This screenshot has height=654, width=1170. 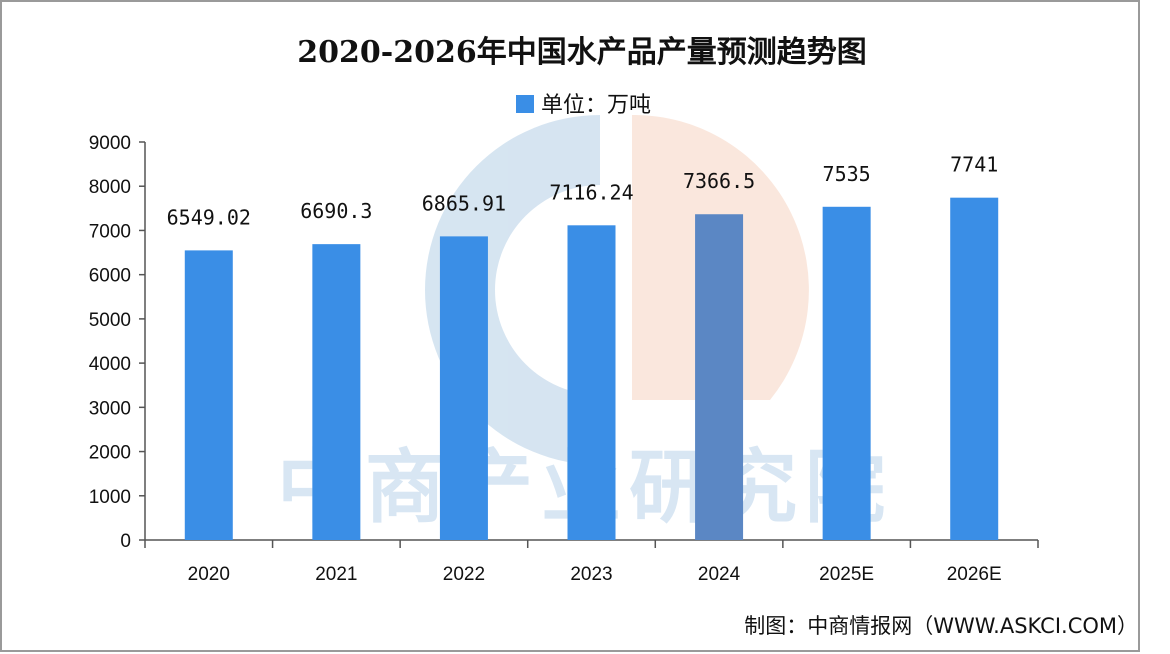 What do you see at coordinates (336, 211) in the screenshot?
I see `data-label: 6690.3` at bounding box center [336, 211].